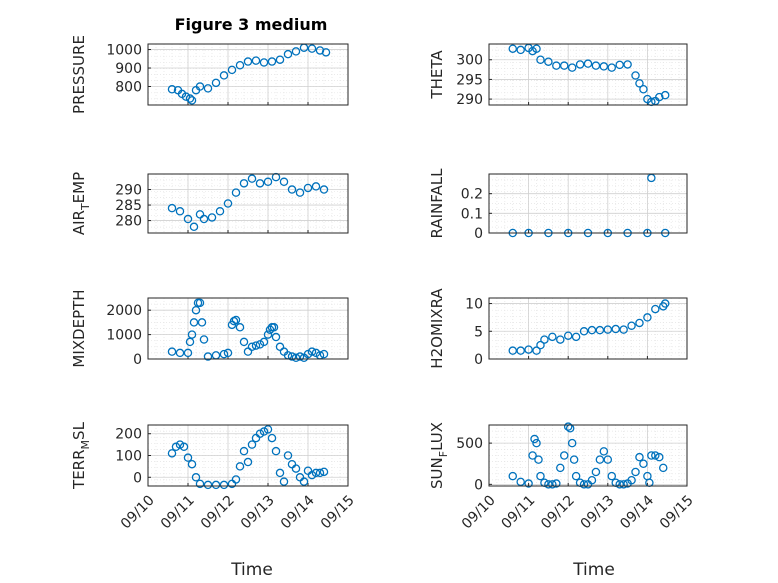 This screenshot has height=583, width=778. Describe the element at coordinates (81, 455) in the screenshot. I see `y-axis-label: TERRMSL` at that location.